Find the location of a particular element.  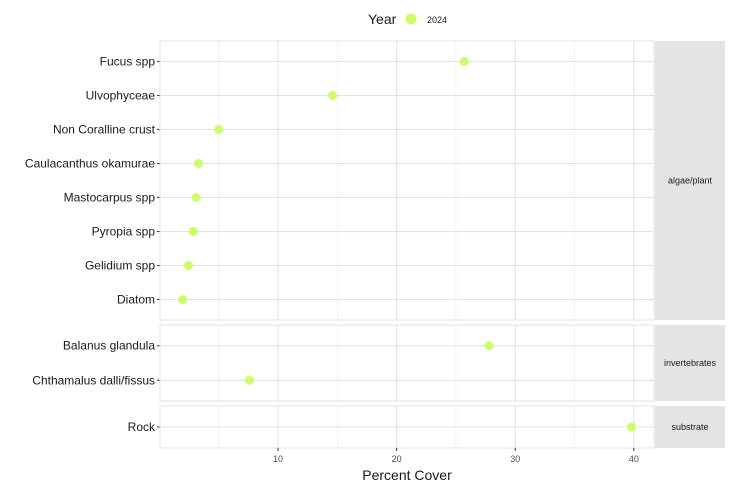

y-tick-label: Ulvophyceae is located at coordinates (121, 95).